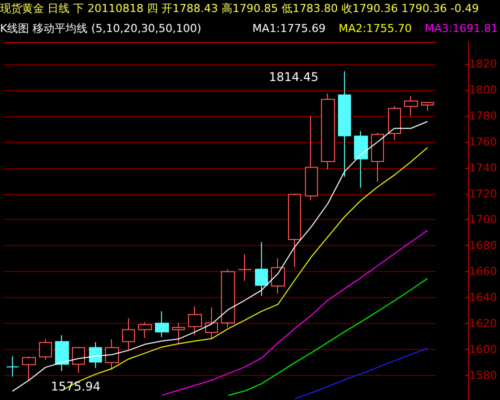 The image size is (500, 400). What do you see at coordinates (483, 375) in the screenshot?
I see `y-tick-label: 1580` at bounding box center [483, 375].